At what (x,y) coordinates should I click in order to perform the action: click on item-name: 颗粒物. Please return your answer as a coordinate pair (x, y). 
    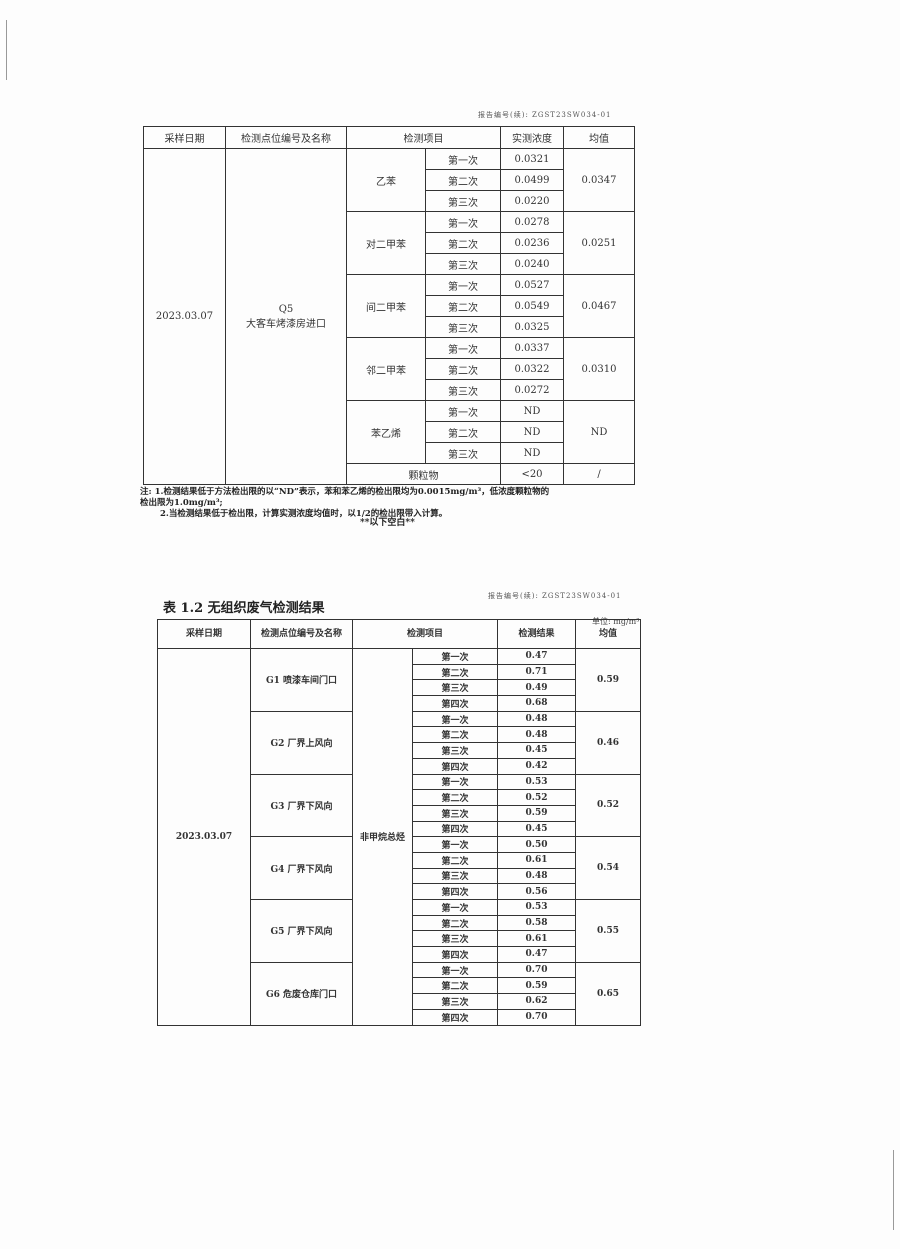
    Looking at the image, I should click on (423, 474).